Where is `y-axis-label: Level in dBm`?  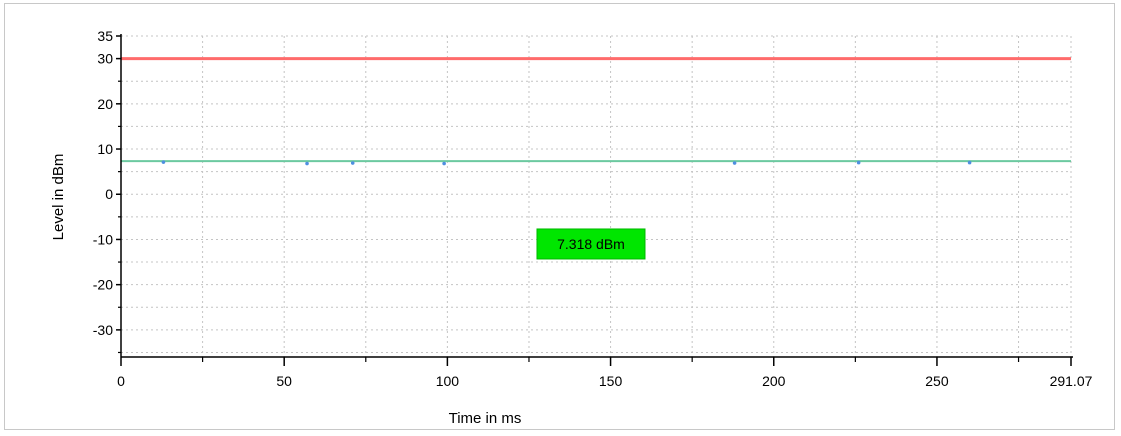 y-axis-label: Level in dBm is located at coordinates (58, 197).